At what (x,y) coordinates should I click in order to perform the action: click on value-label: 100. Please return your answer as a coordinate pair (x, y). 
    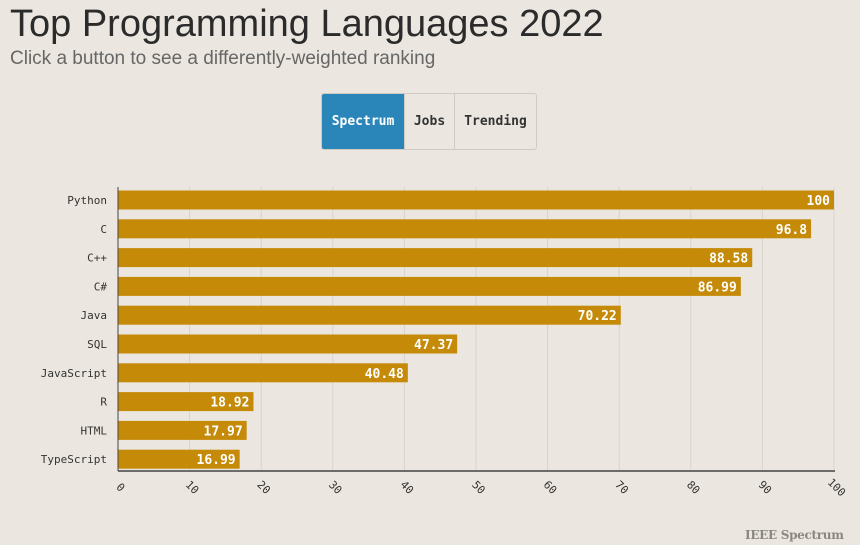
    Looking at the image, I should click on (819, 201).